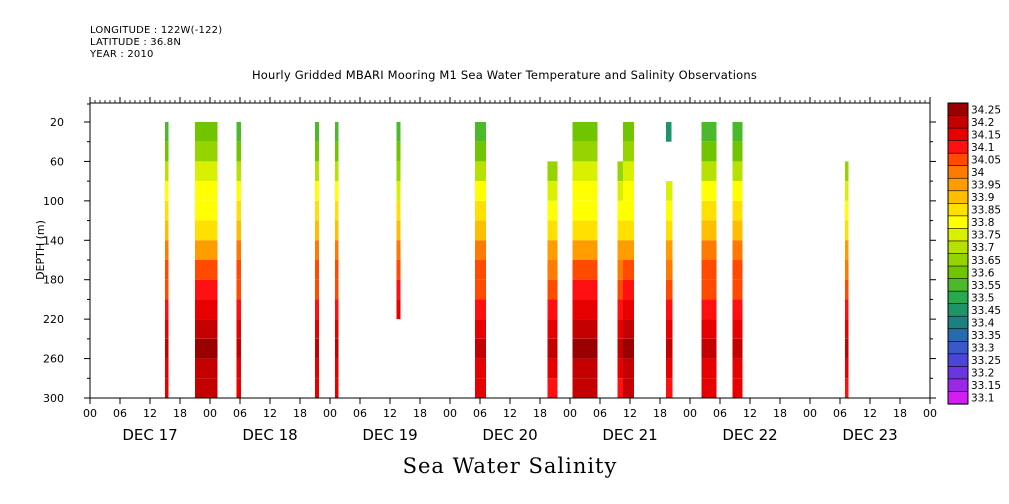  Describe the element at coordinates (53, 359) in the screenshot. I see `y-tick-label: 260` at that location.